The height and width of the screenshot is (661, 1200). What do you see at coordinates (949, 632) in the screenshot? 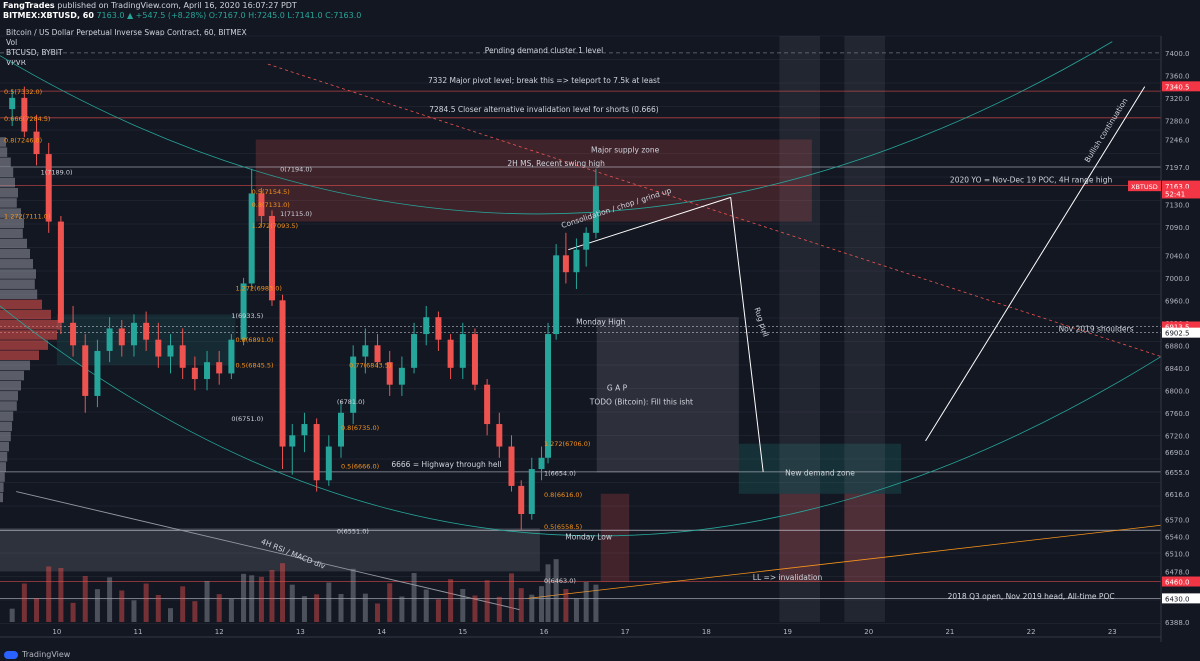
I see `x-tick-label: 21` at bounding box center [949, 632].